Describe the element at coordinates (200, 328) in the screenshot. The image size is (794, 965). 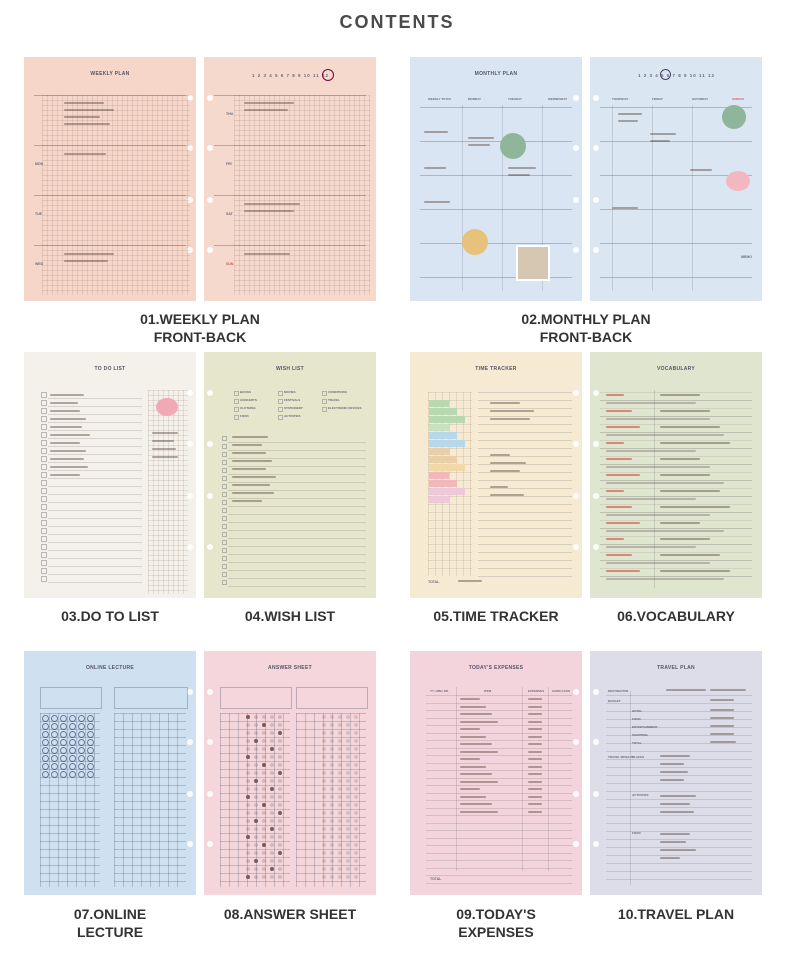
I see `page-caption: 01.WEEKLY PLAN FRONT-BACK` at that location.